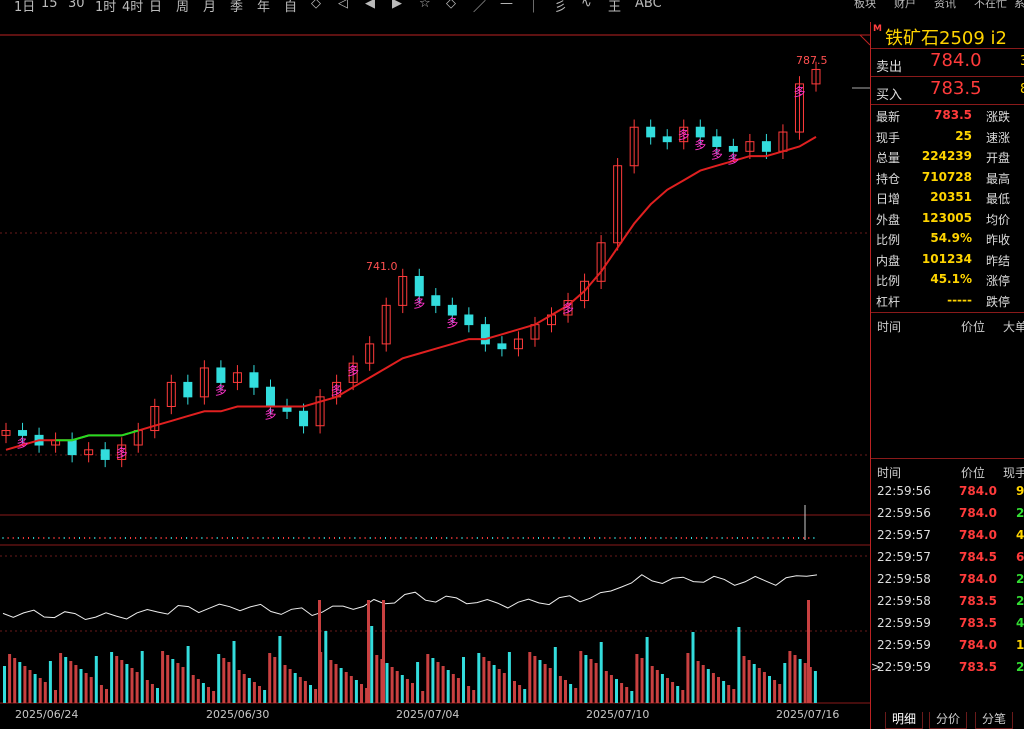  What do you see at coordinates (156, 7) in the screenshot?
I see `toolbar-button: 日` at bounding box center [156, 7].